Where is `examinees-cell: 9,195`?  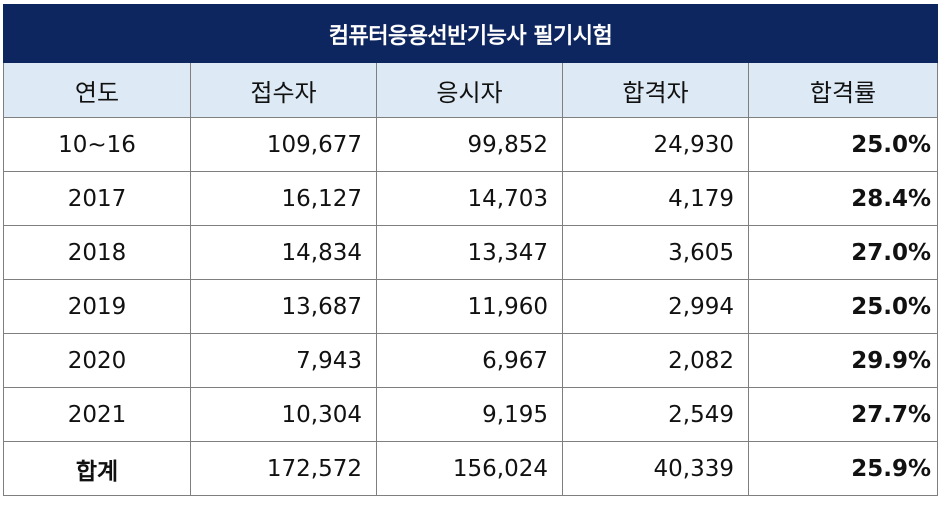 examinees-cell: 9,195 is located at coordinates (469, 414).